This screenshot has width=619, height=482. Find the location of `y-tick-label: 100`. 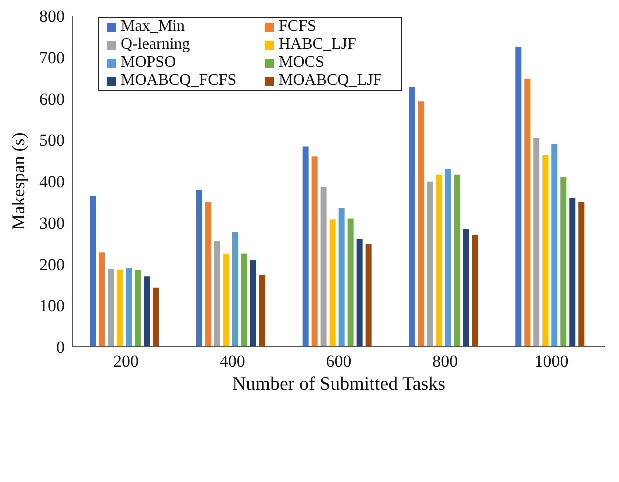

y-tick-label: 100 is located at coordinates (52, 306).